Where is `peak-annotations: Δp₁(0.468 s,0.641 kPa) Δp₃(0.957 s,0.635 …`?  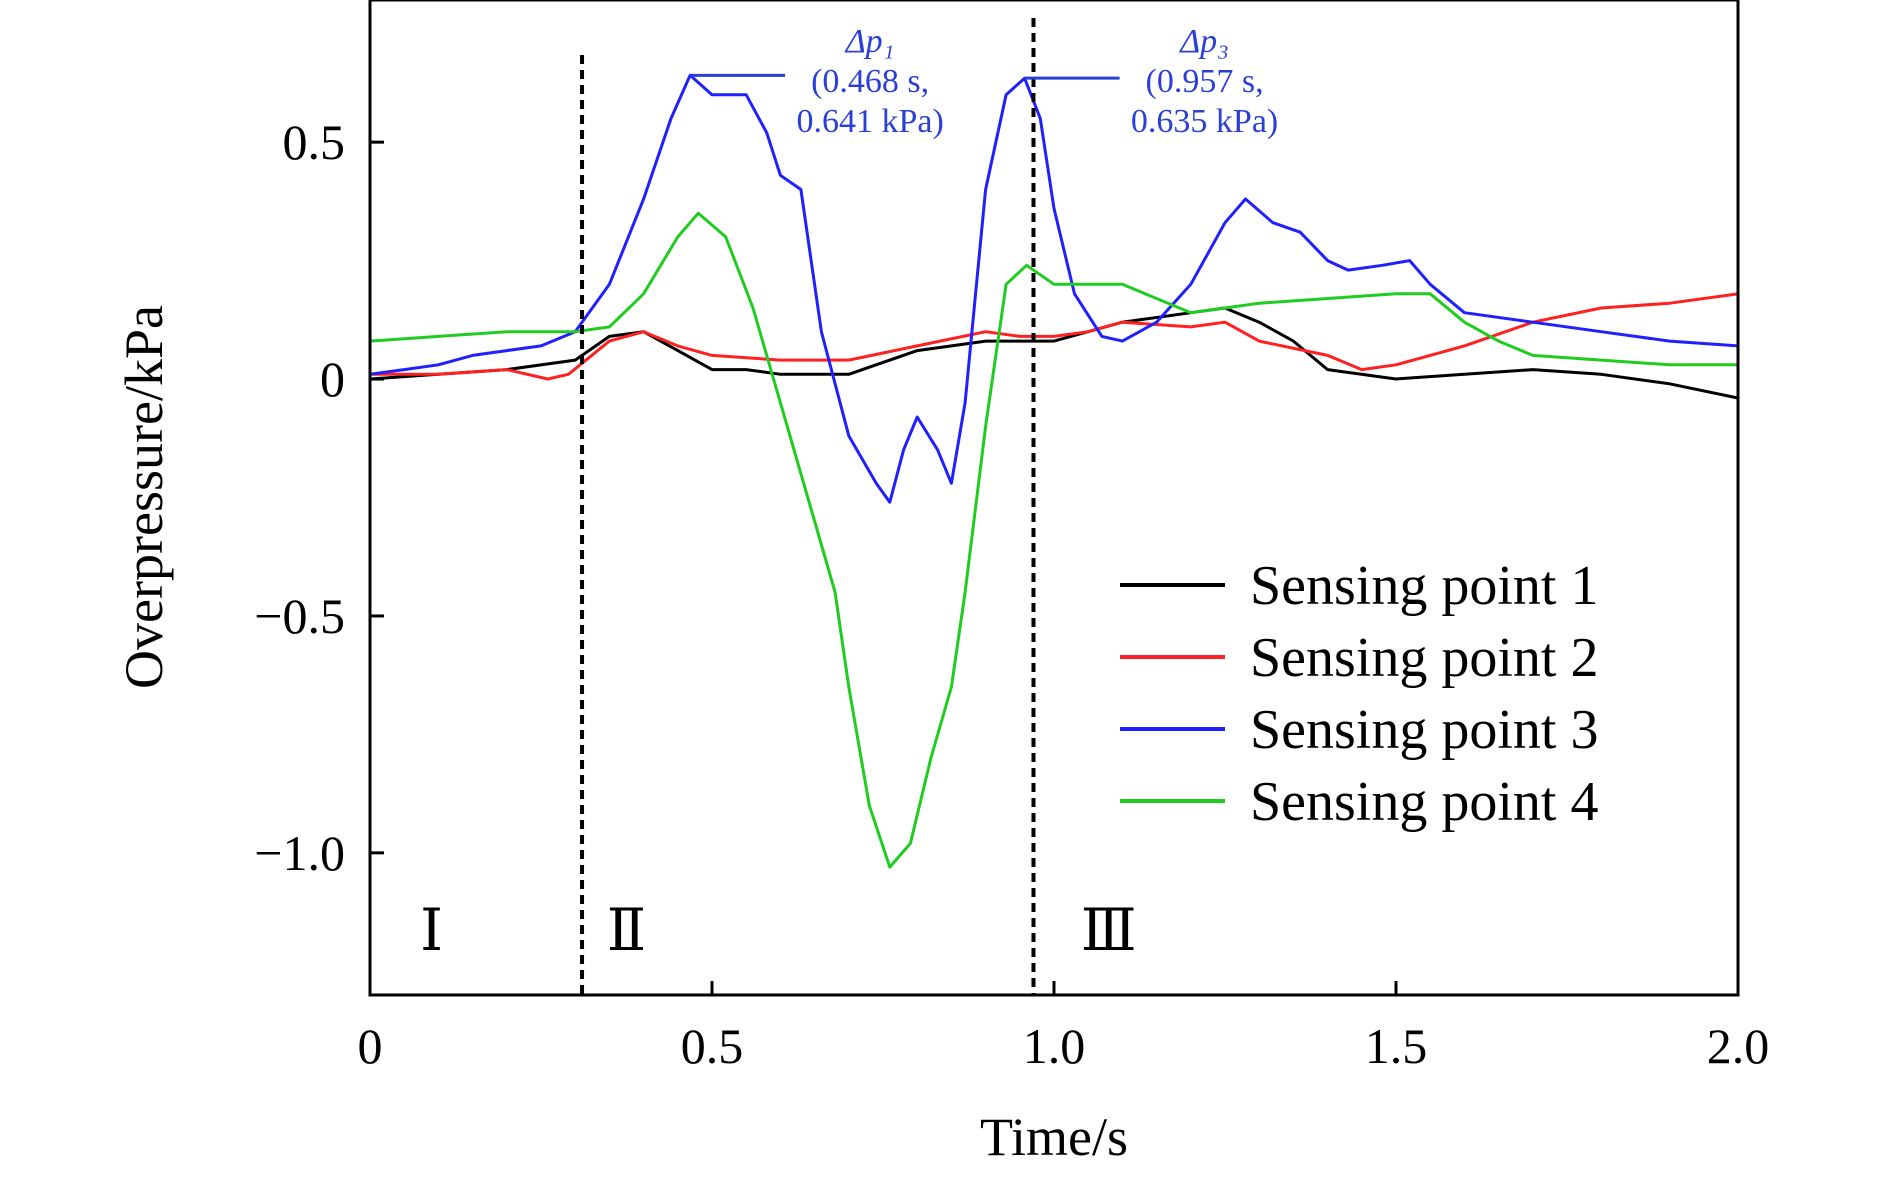
peak-annotations: Δp₁(0.468 s,0.641 kPa) Δp₃(0.957 s,0.635 … is located at coordinates (984, 81).